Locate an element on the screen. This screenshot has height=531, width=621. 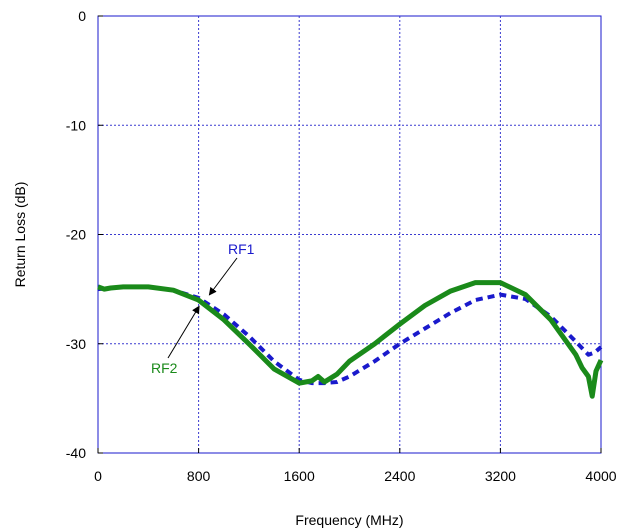
x-axis-title: Frequency (MHz) is located at coordinates (349, 520).